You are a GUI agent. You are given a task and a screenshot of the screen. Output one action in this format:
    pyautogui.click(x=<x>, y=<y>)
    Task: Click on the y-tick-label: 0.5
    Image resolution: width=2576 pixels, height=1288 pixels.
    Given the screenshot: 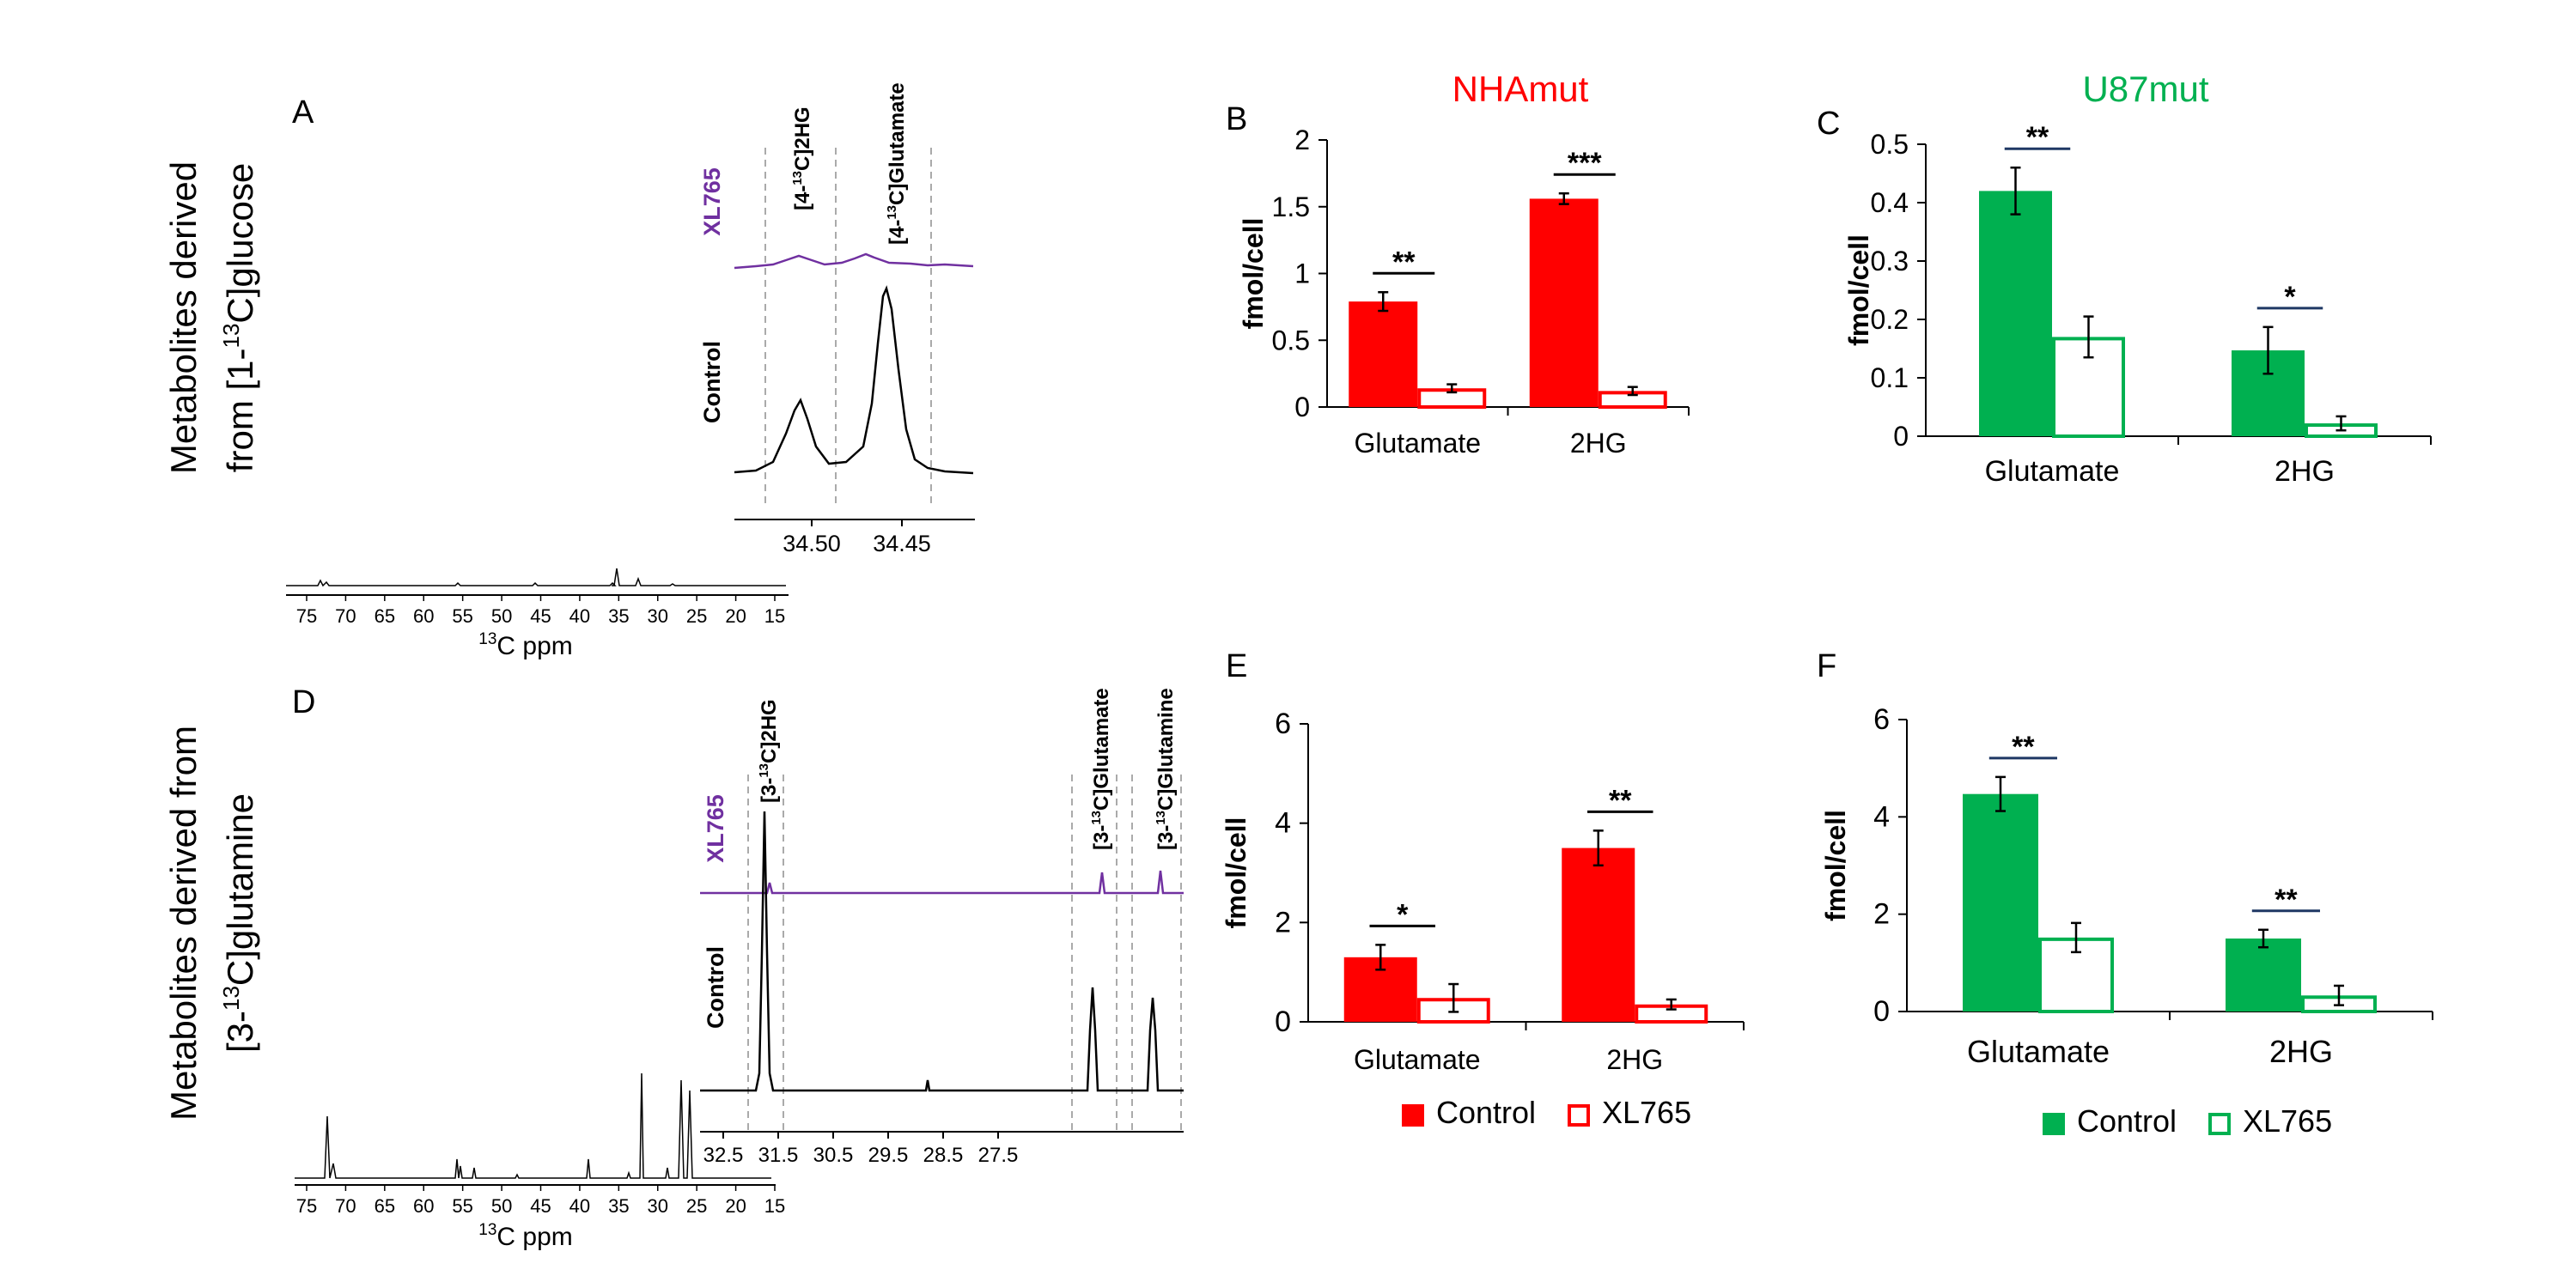 What is the action you would take?
    pyautogui.click(x=1291, y=340)
    